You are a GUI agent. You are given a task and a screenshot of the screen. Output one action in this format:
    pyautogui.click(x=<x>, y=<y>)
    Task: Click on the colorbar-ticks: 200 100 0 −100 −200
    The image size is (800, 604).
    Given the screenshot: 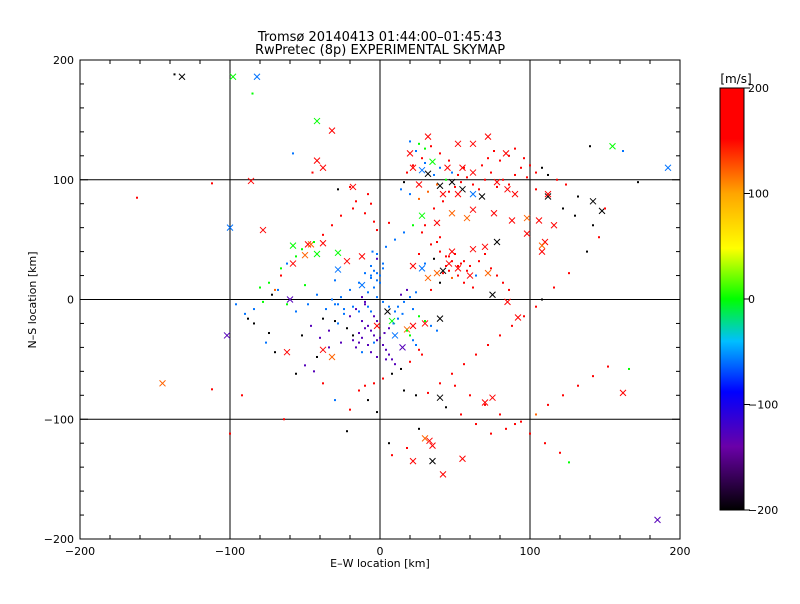 What is the action you would take?
    pyautogui.click(x=761, y=299)
    